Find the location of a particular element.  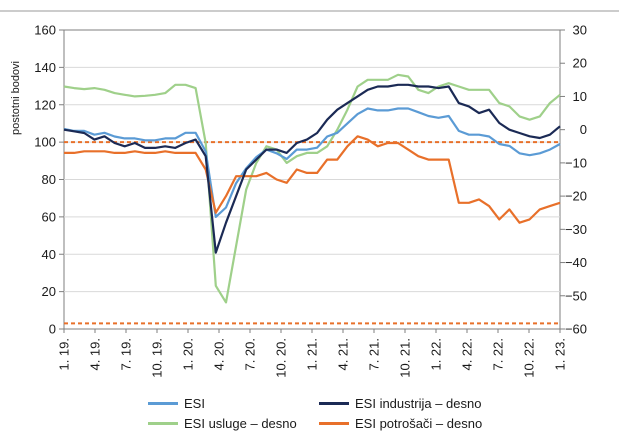

x-tick-label: 4. 22. is located at coordinates (467, 354).